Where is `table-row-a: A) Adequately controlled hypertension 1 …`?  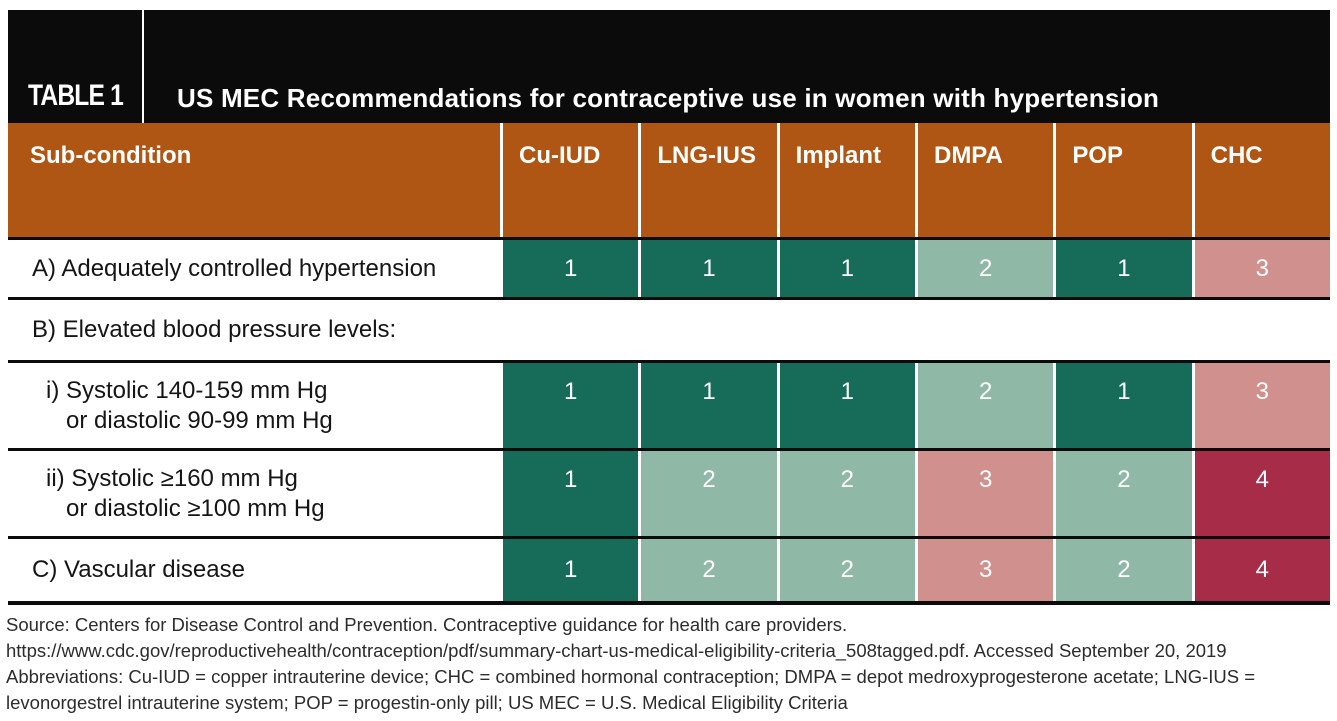
table-row-a: A) Adequately controlled hypertension 1 … is located at coordinates (669, 268).